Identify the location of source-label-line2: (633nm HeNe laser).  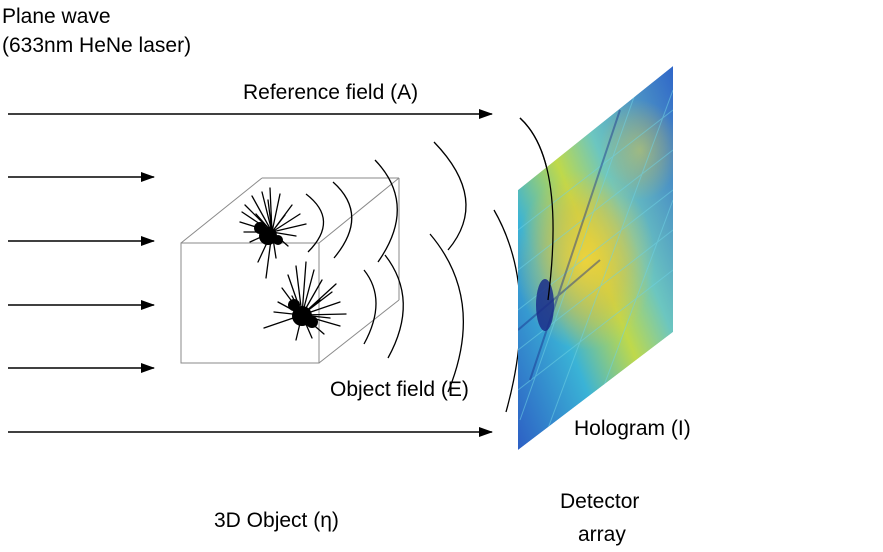
(97, 45).